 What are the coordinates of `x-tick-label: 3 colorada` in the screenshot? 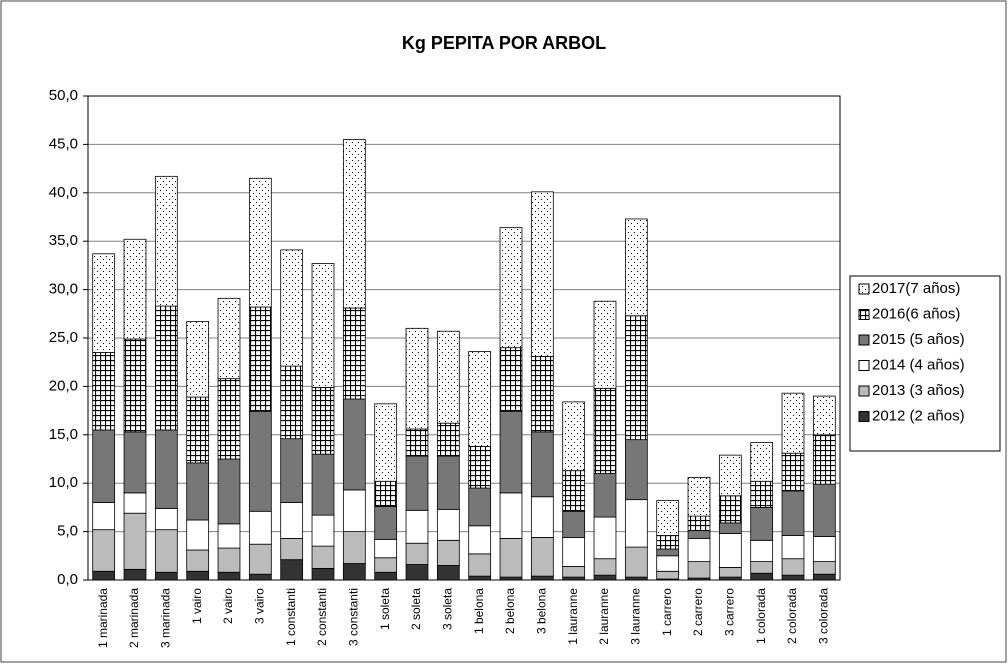 It's located at (824, 616).